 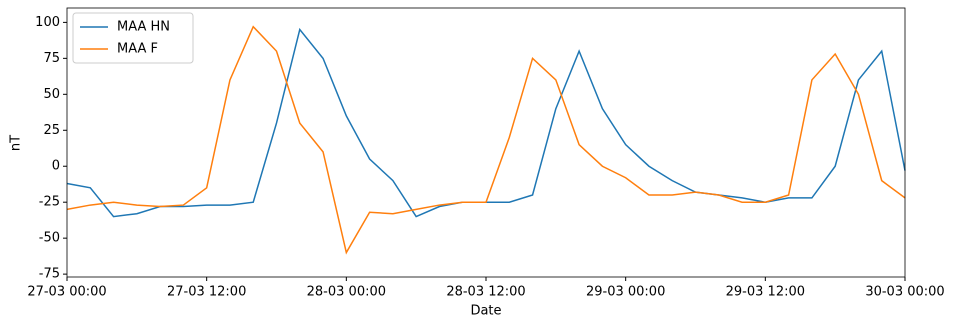 I want to click on legend: MAA HN MAA F, so click(x=133, y=38).